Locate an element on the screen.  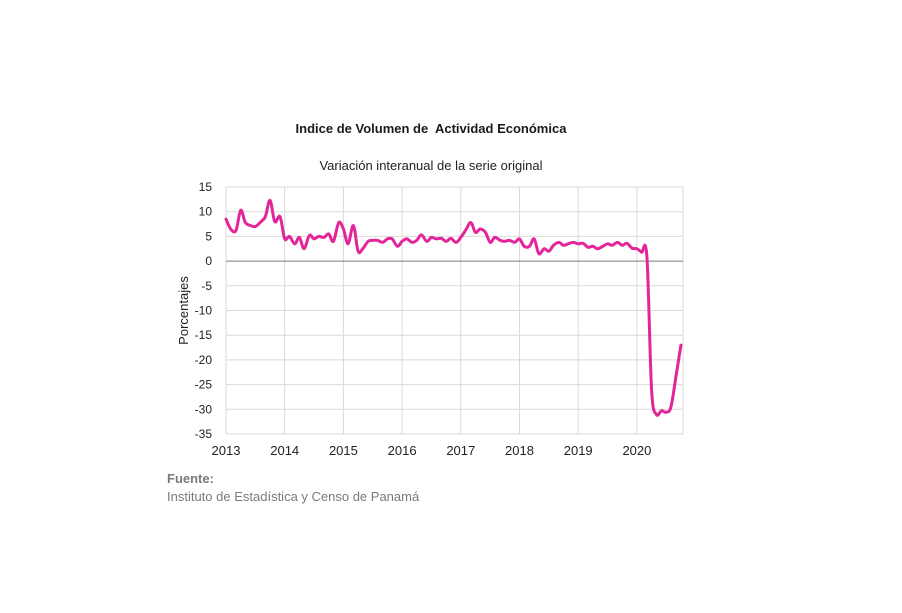
y-tick-label: -15 is located at coordinates (204, 335).